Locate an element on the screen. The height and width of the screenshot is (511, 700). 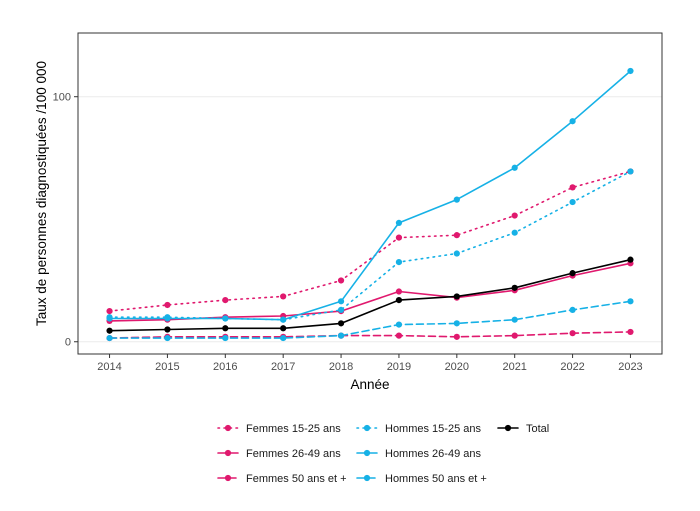
legend-label: Femmes 15-25 ans is located at coordinates (293, 429).